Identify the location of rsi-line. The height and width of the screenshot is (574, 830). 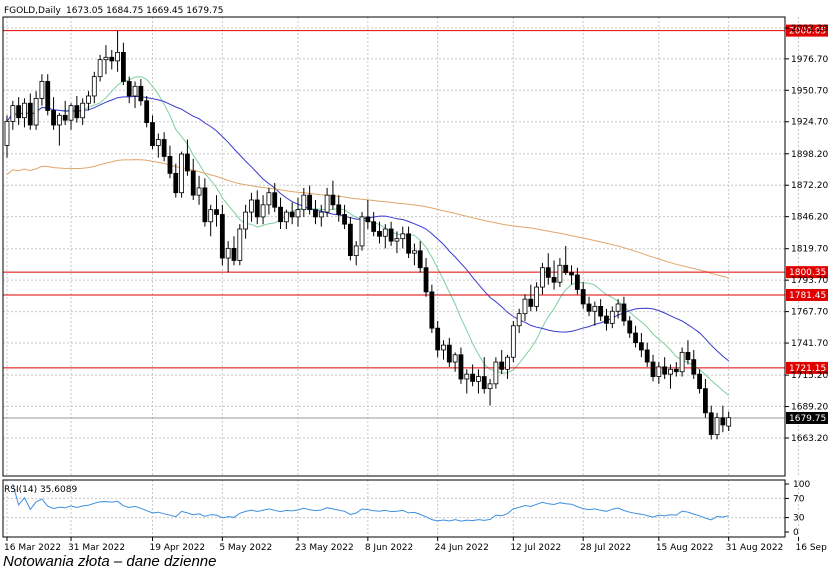
(370, 502).